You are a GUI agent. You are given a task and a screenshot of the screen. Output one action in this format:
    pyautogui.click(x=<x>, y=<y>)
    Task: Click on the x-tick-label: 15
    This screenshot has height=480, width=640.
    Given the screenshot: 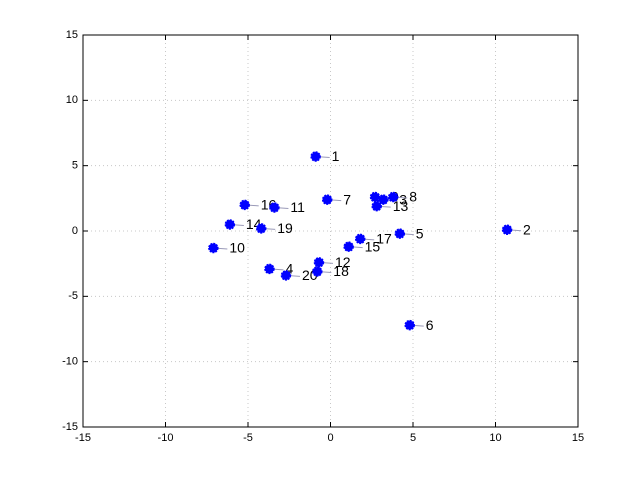 What is the action you would take?
    pyautogui.click(x=578, y=438)
    